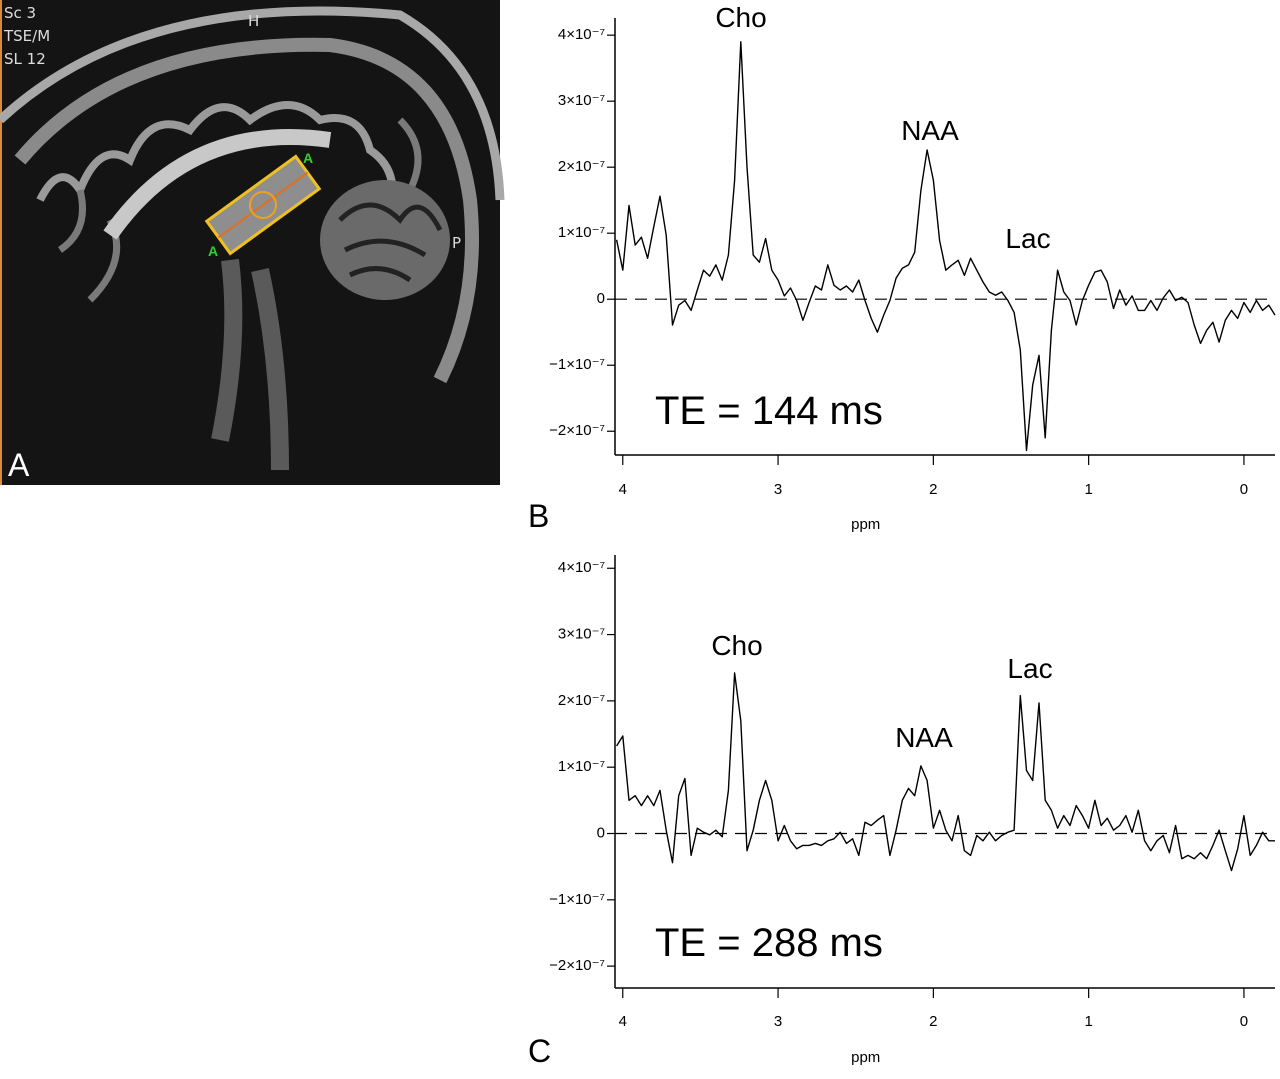 The height and width of the screenshot is (1079, 1280). What do you see at coordinates (945, 772) in the screenshot?
I see `spectrum-line` at bounding box center [945, 772].